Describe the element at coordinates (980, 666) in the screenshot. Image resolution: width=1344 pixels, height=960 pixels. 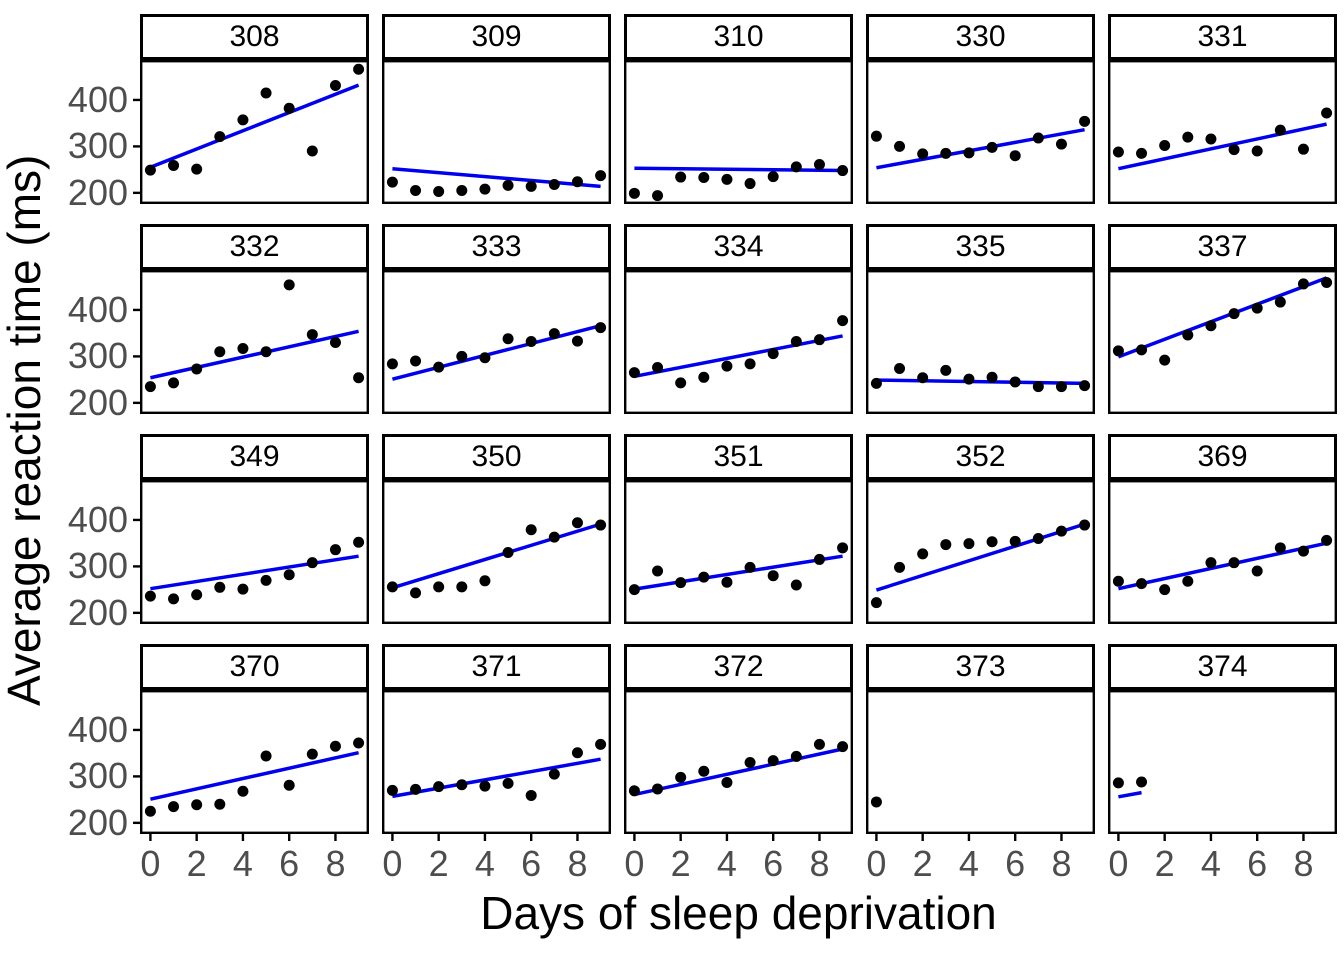
I see `facet-label: 373` at that location.